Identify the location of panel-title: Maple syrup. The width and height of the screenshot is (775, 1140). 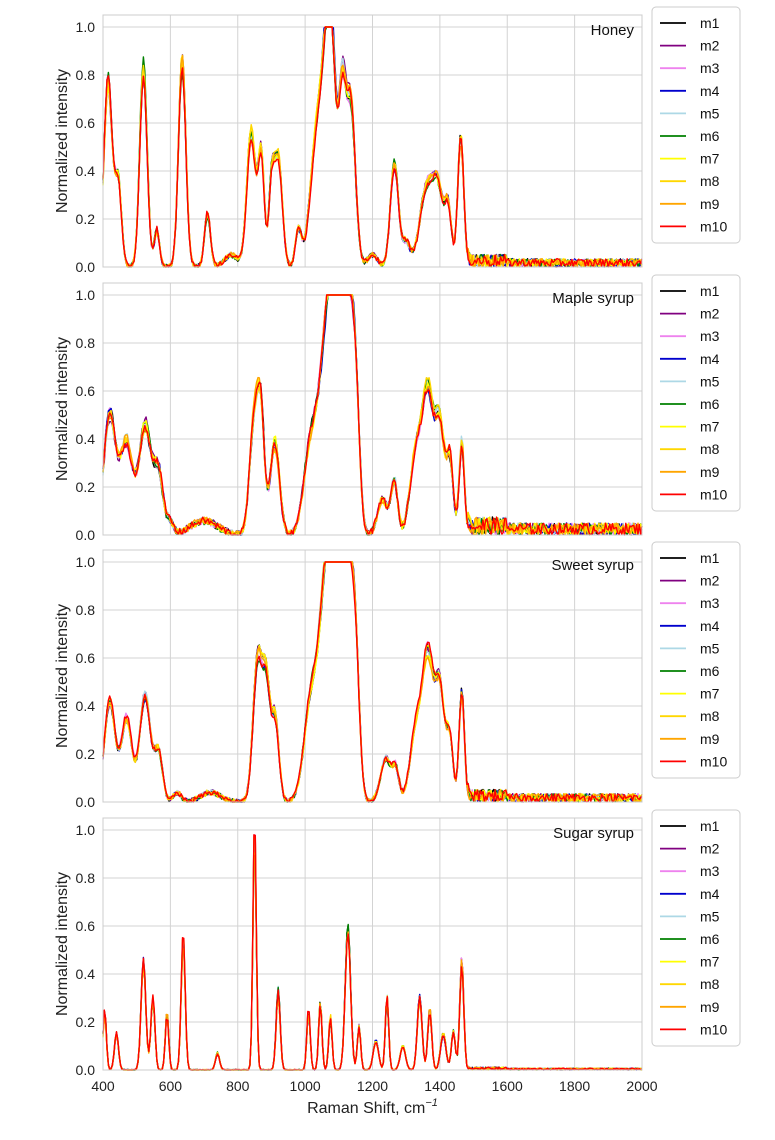
(593, 298).